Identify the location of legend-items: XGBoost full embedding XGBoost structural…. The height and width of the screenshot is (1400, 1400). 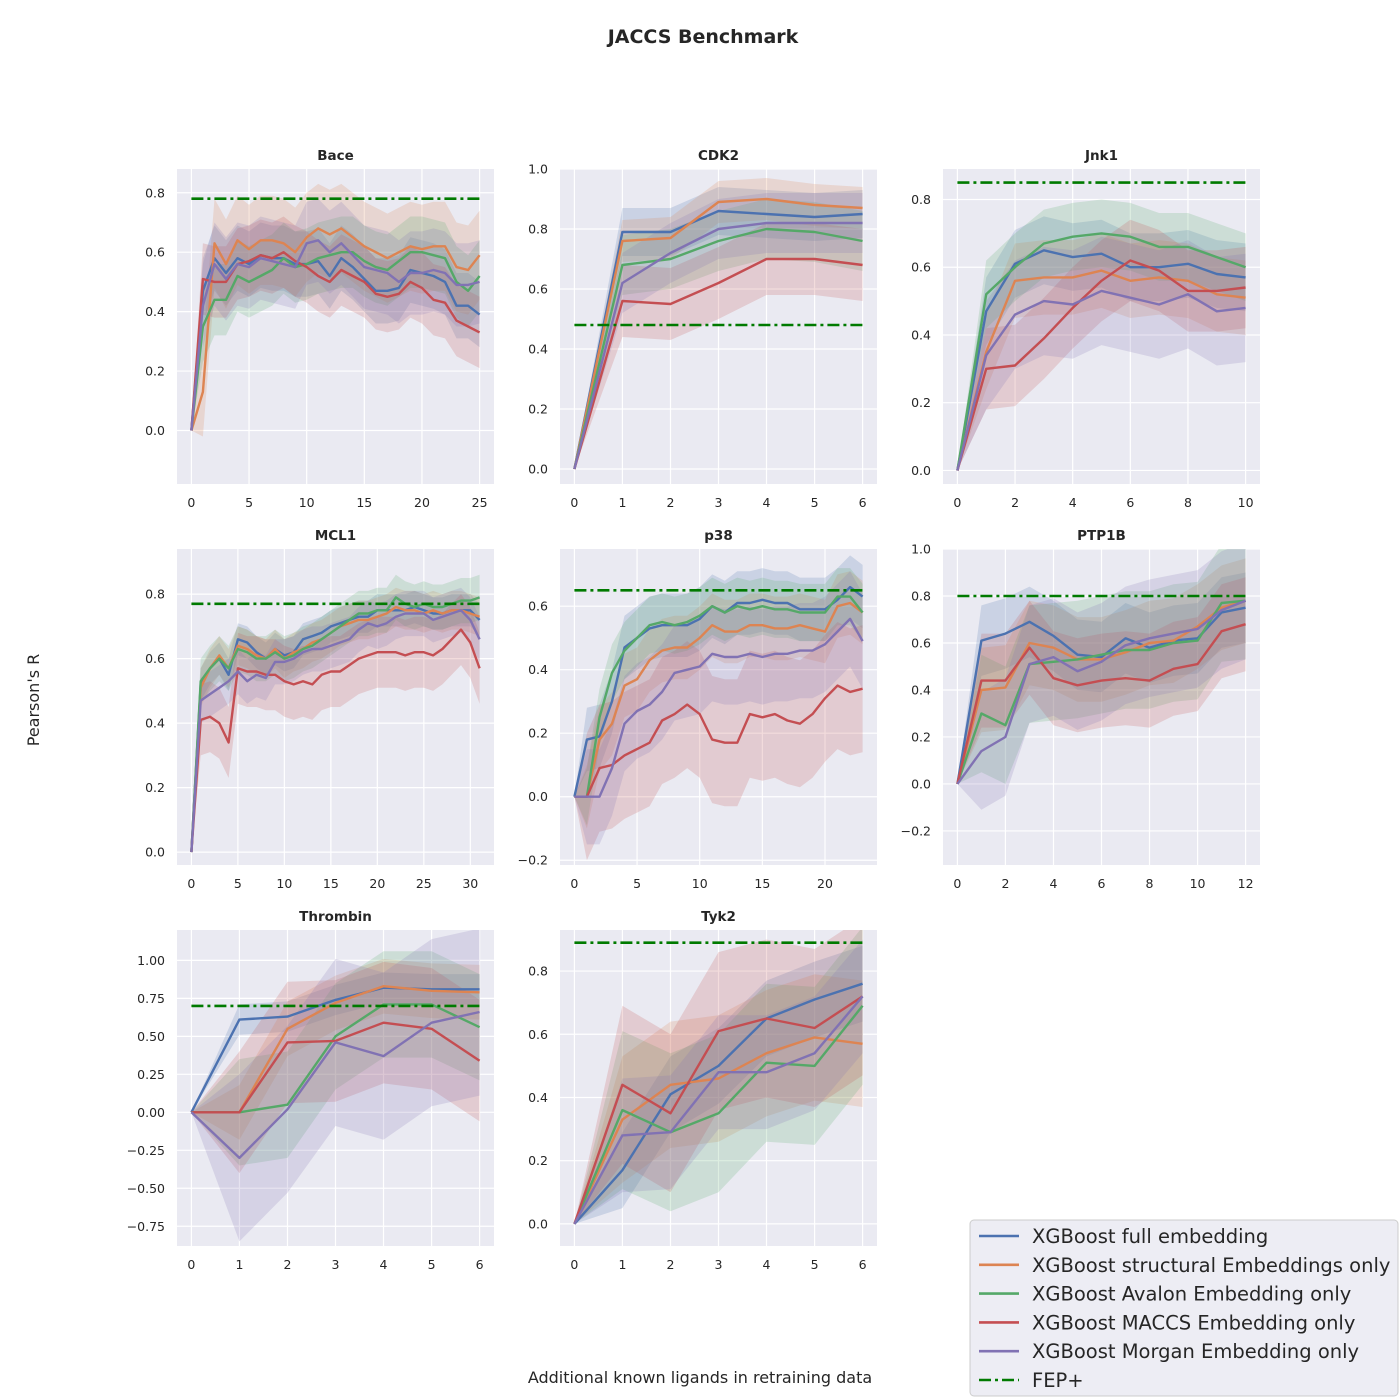
(1184, 1308).